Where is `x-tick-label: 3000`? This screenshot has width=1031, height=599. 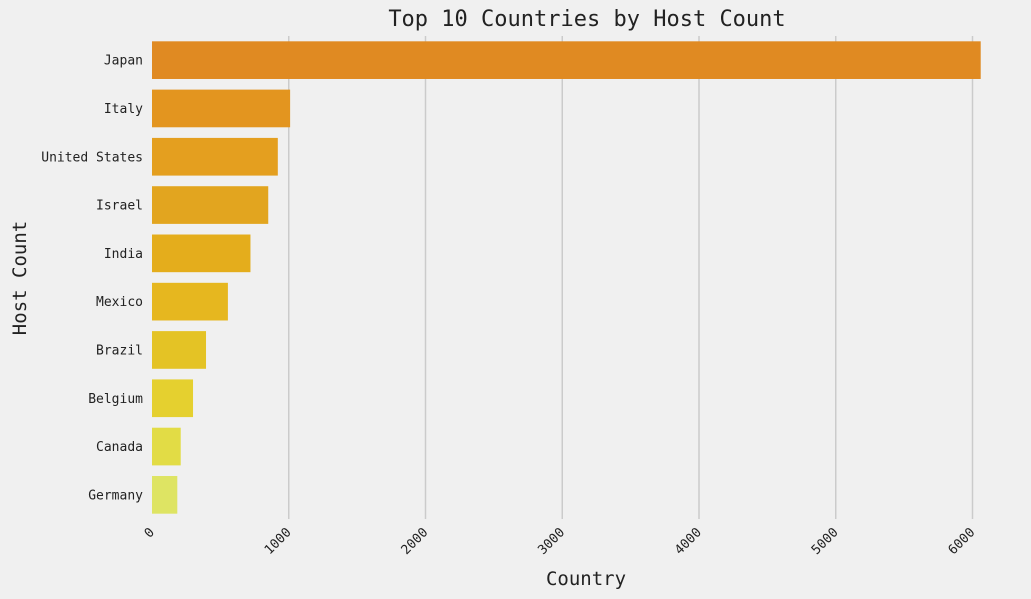 x-tick-label: 3000 is located at coordinates (551, 541).